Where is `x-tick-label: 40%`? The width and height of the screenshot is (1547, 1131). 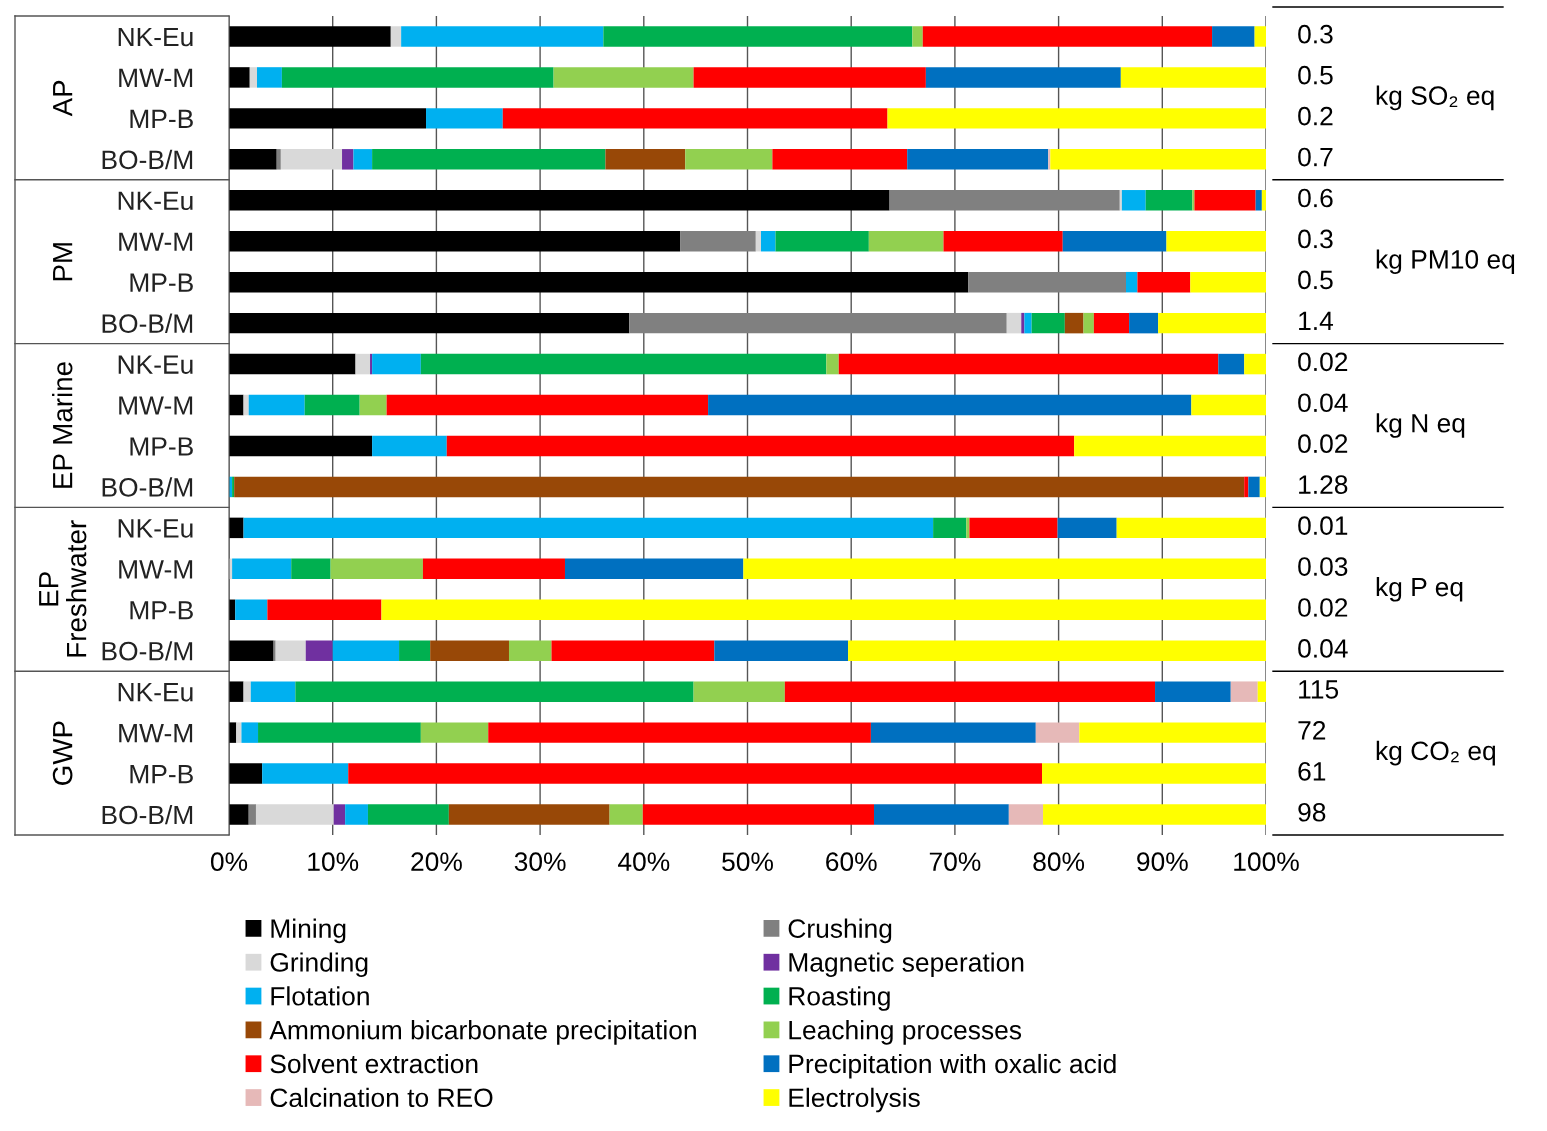 x-tick-label: 40% is located at coordinates (644, 862).